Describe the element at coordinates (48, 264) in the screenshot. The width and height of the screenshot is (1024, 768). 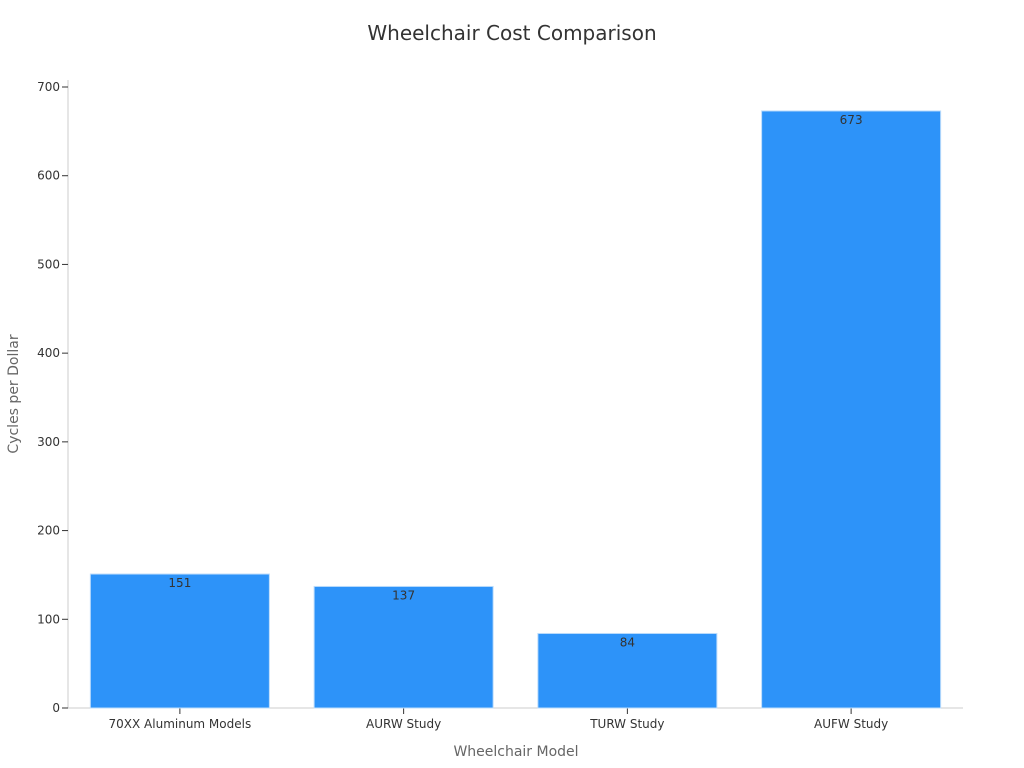
I see `y-tick-label: 500` at that location.